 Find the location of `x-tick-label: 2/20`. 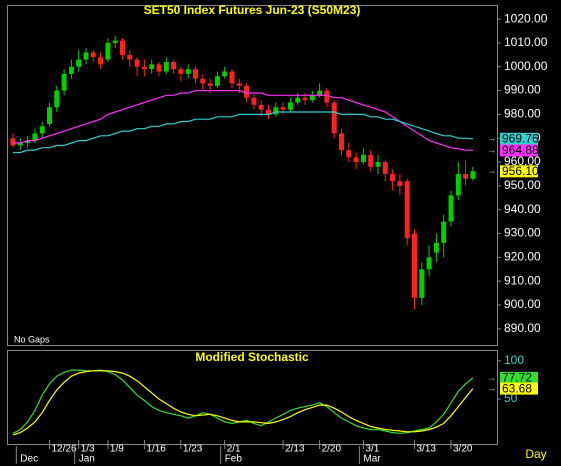

x-tick-label: 2/20 is located at coordinates (332, 449).